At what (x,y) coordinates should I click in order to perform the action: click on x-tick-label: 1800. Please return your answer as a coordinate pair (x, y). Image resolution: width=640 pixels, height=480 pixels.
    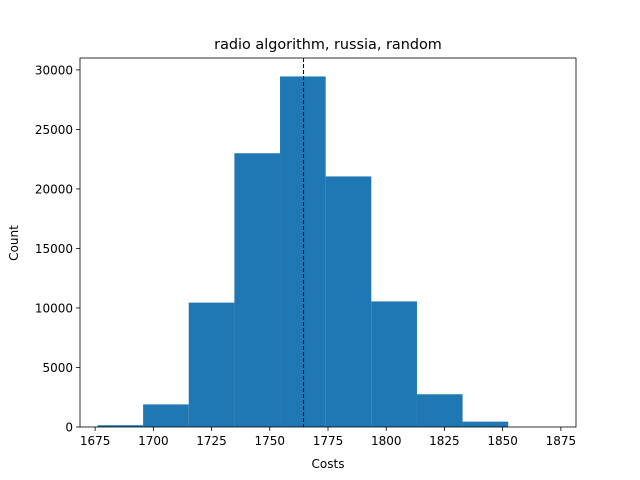
    Looking at the image, I should click on (386, 441).